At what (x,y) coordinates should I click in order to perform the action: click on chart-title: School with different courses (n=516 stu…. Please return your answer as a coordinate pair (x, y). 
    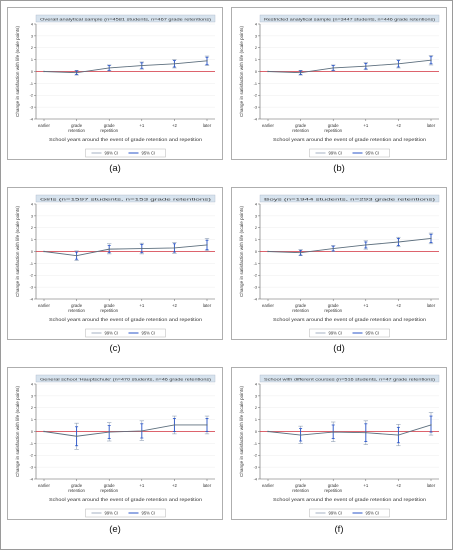
    Looking at the image, I should click on (350, 378).